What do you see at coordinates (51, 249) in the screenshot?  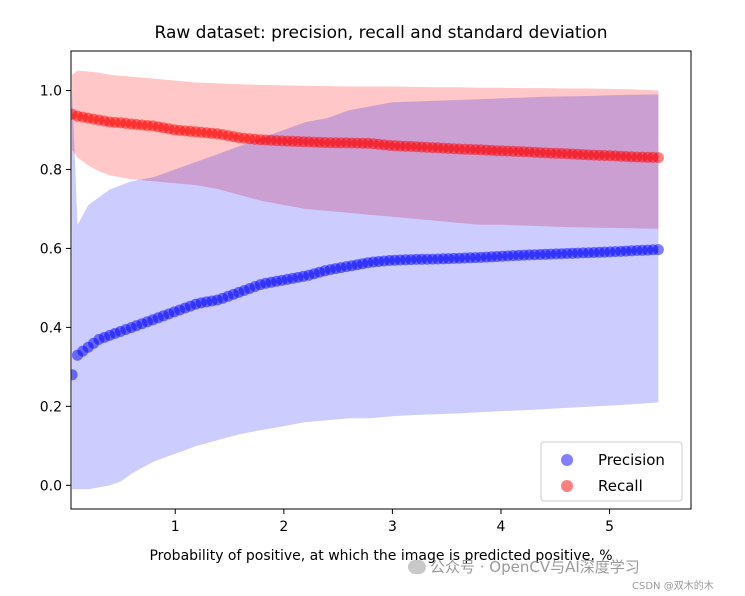 I see `y-tick-label: 0.6` at bounding box center [51, 249].